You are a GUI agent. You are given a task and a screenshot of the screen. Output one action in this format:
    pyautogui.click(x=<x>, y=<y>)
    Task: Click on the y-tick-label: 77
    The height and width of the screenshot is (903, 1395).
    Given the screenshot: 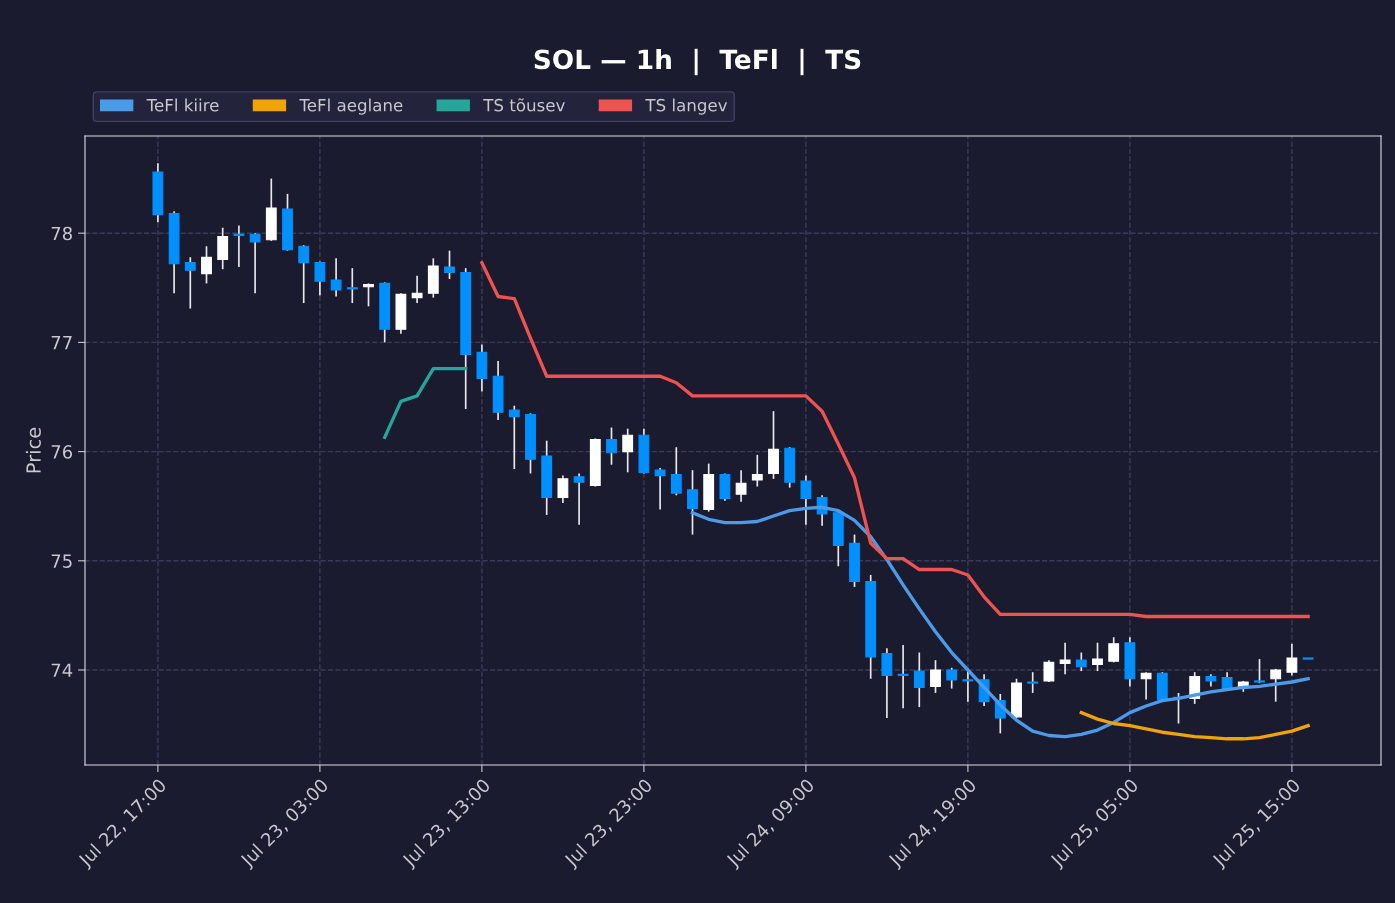 What is the action you would take?
    pyautogui.click(x=61, y=343)
    